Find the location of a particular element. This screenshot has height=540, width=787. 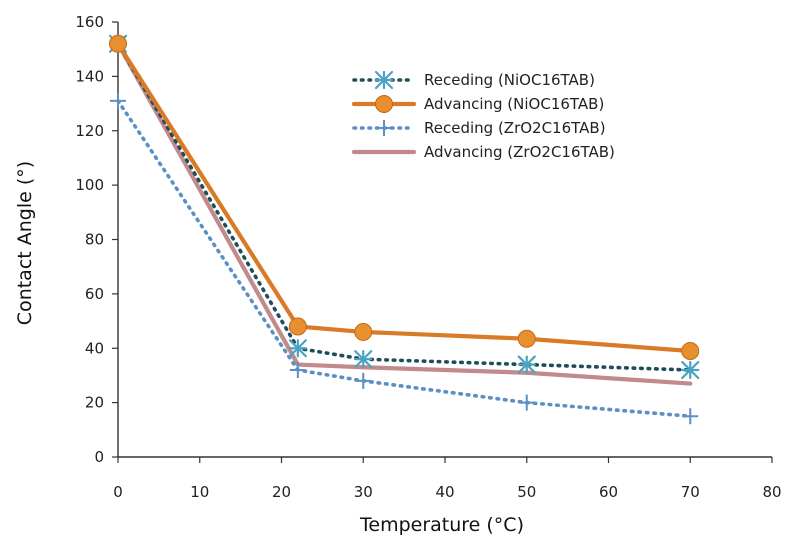

x-tick-label: 50 is located at coordinates (526, 492).